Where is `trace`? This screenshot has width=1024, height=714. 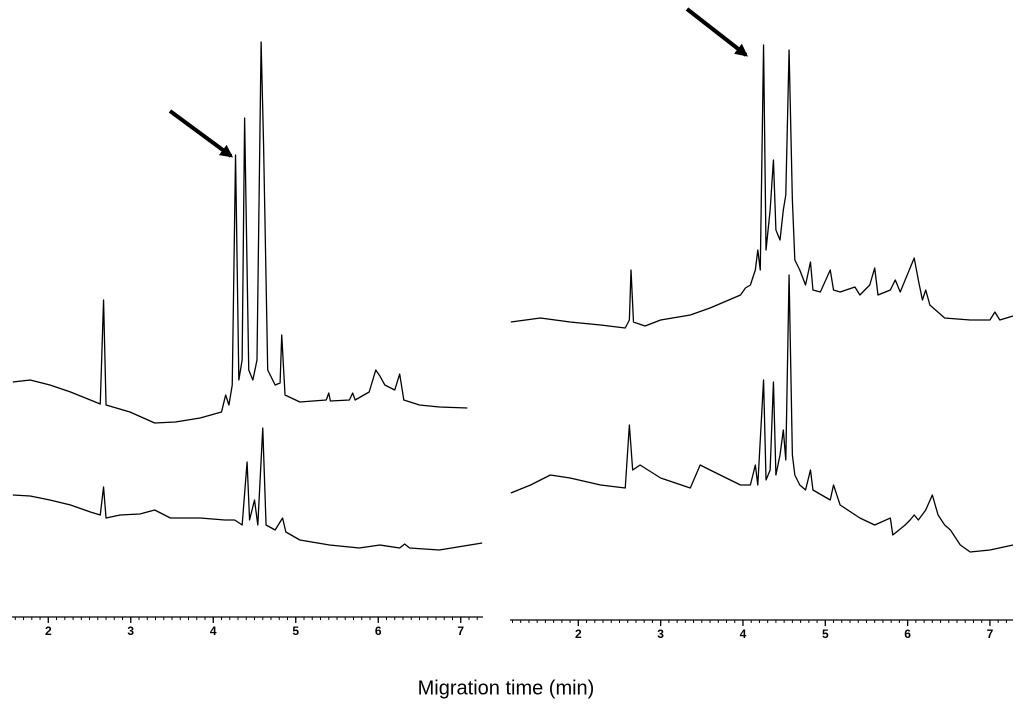
trace is located at coordinates (247, 489).